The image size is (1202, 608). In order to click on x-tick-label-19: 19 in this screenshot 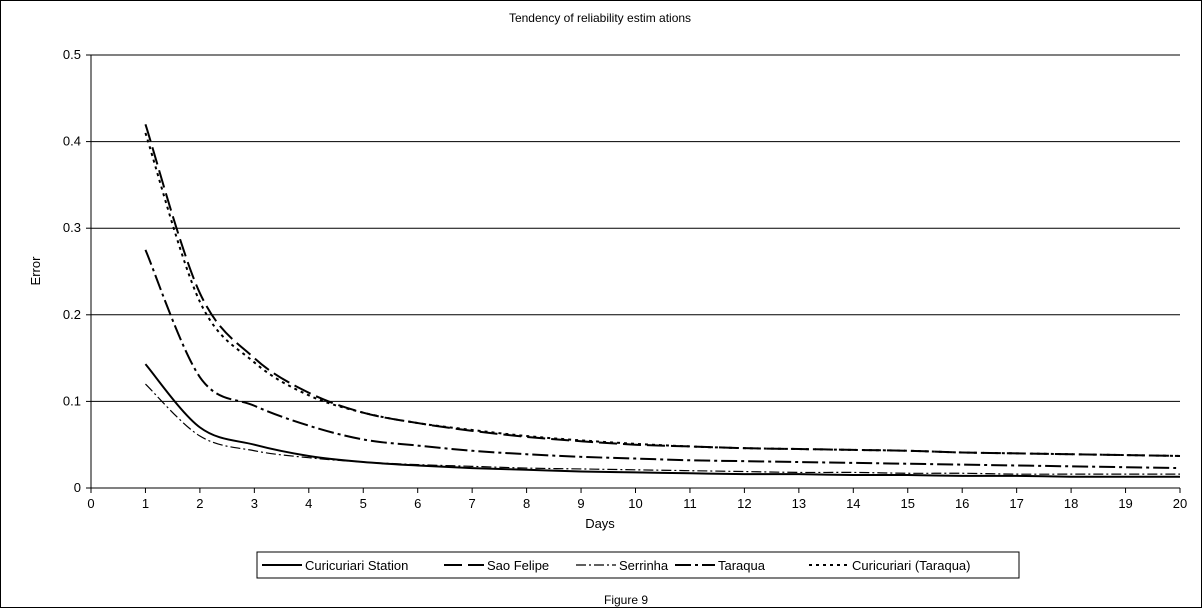, I will do `click(1125, 503)`.